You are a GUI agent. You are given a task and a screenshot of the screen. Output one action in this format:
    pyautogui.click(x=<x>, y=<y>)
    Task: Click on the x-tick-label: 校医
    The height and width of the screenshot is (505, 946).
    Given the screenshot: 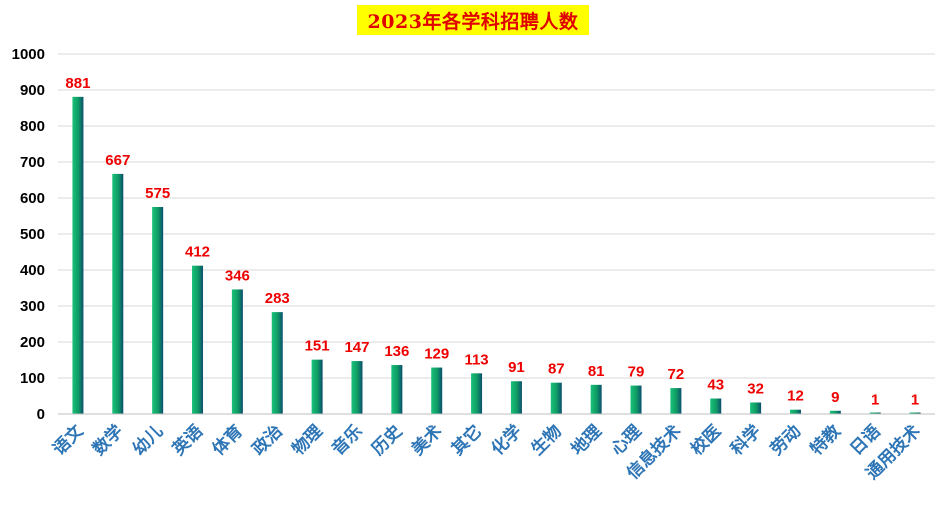 What is the action you would take?
    pyautogui.click(x=705, y=440)
    